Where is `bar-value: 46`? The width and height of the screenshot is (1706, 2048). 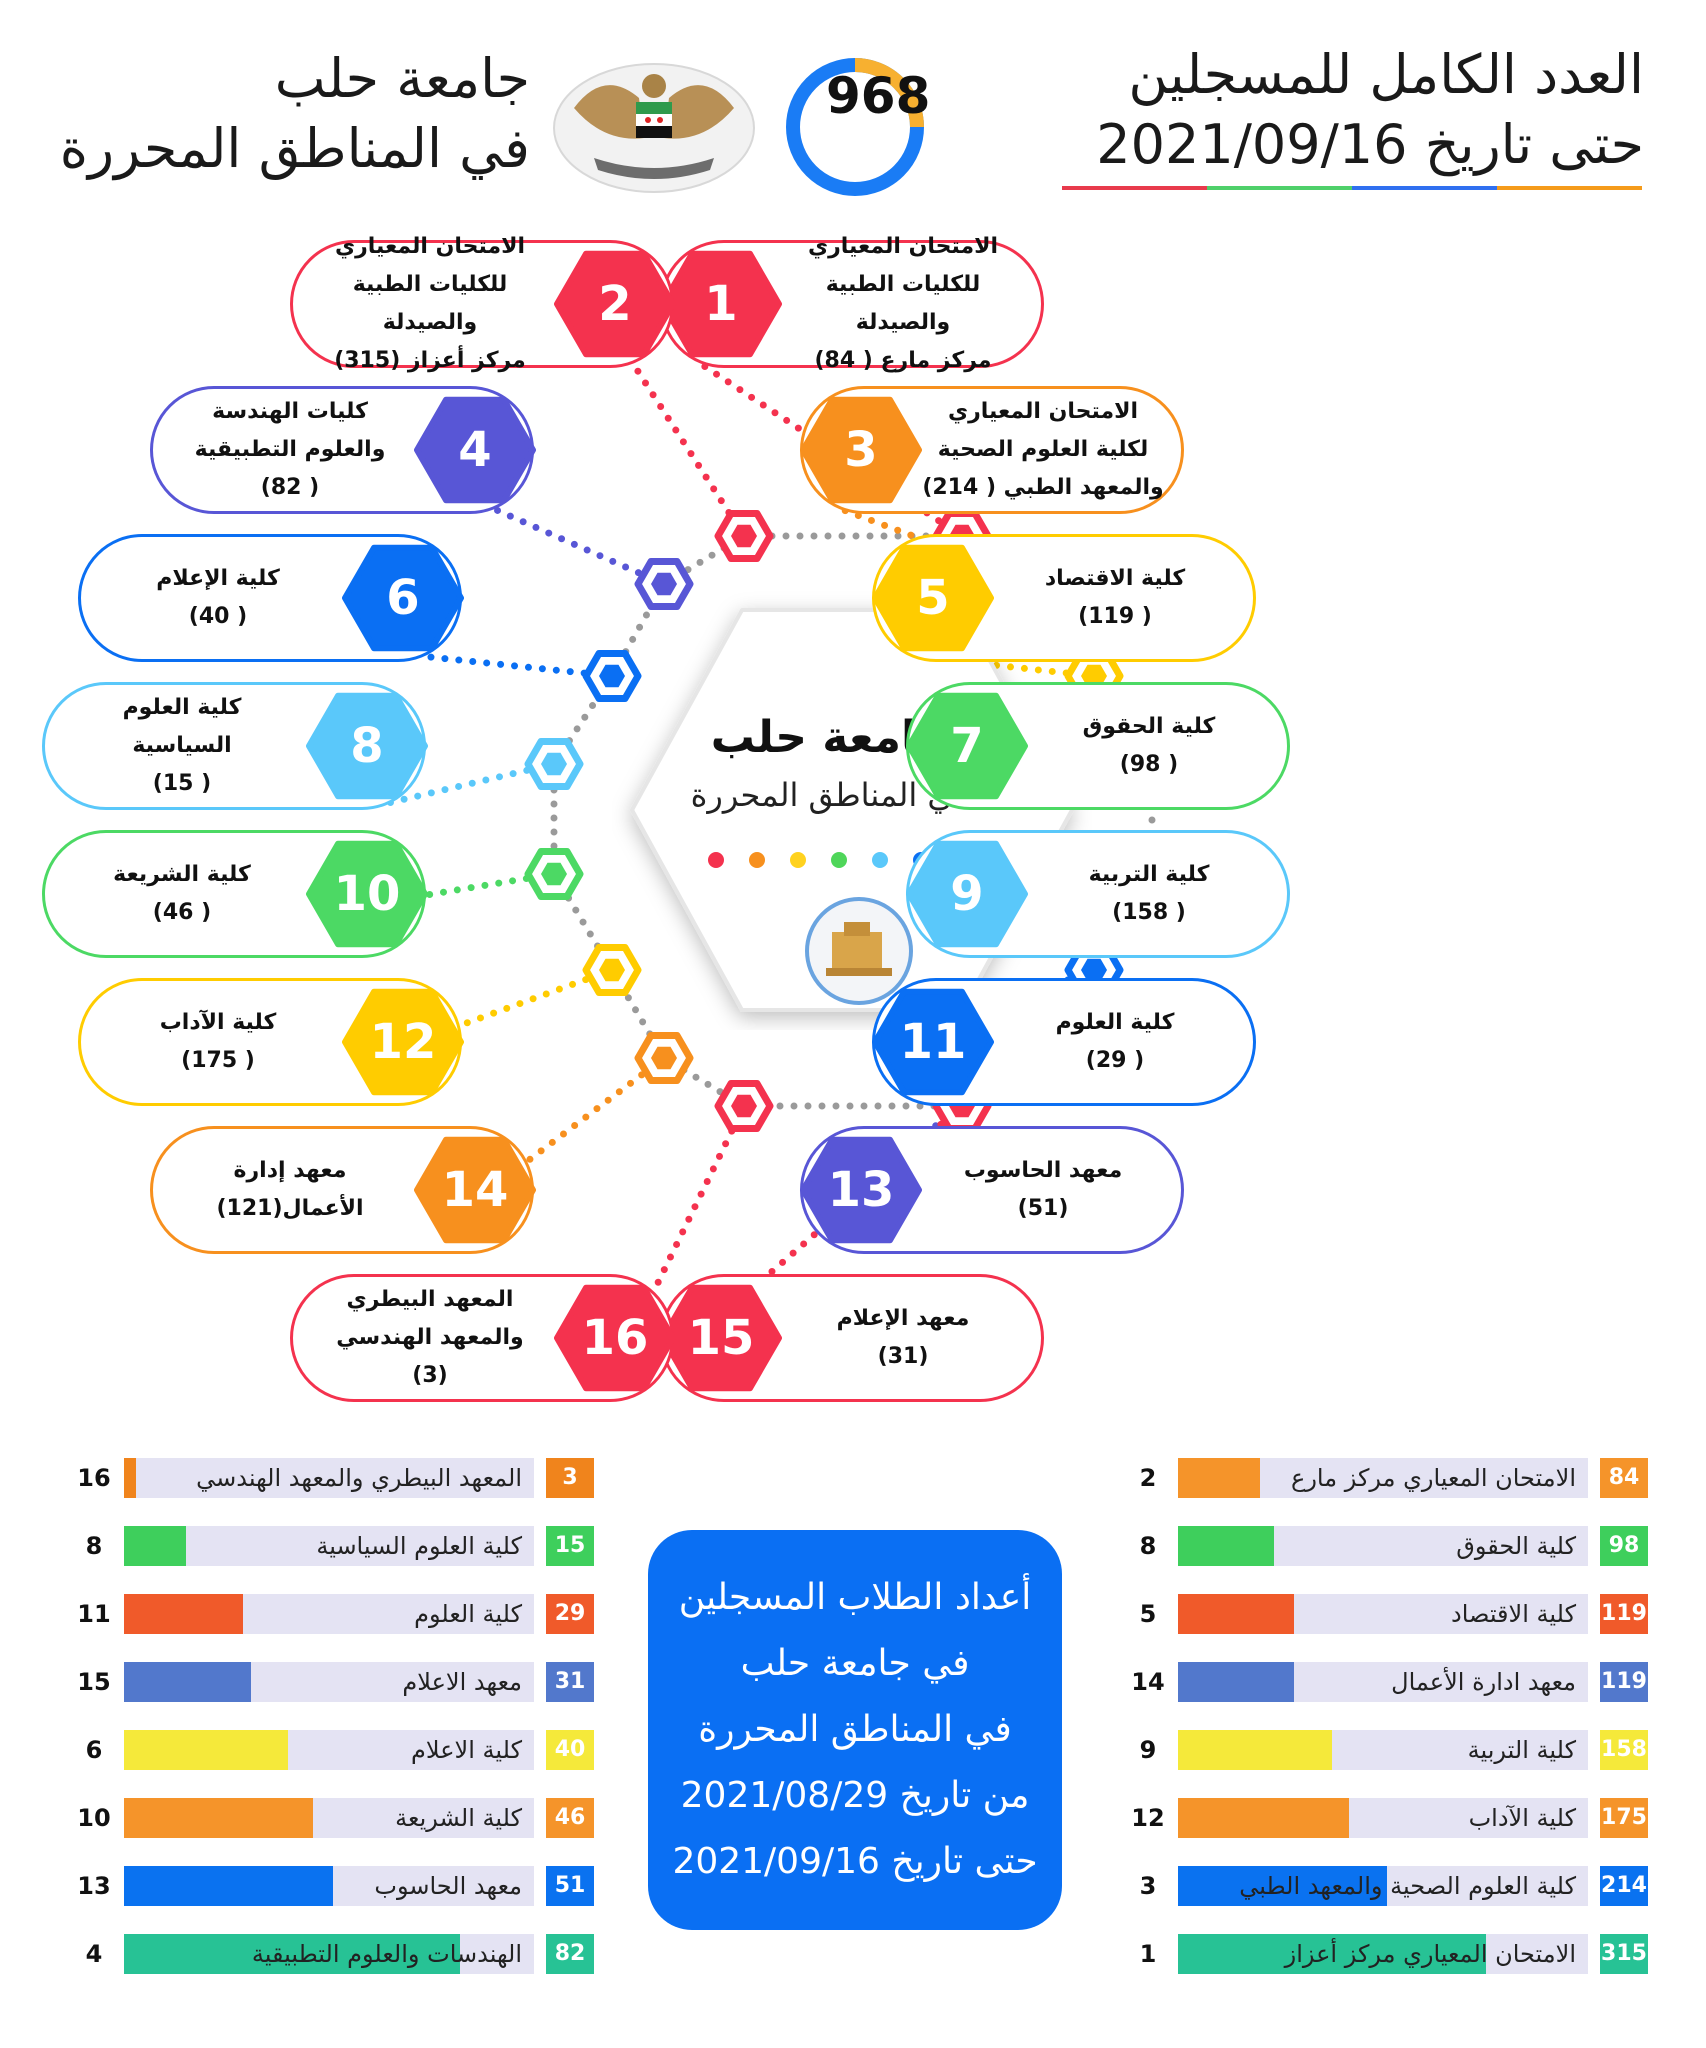
bar-value: 46 is located at coordinates (570, 1818).